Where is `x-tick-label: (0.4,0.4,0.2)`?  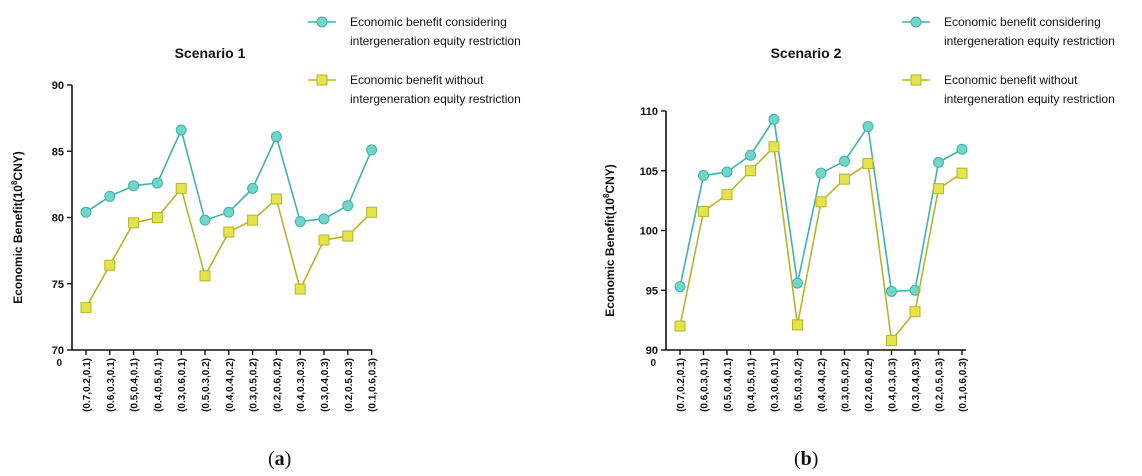
x-tick-label: (0.4,0.4,0.2) is located at coordinates (822, 385).